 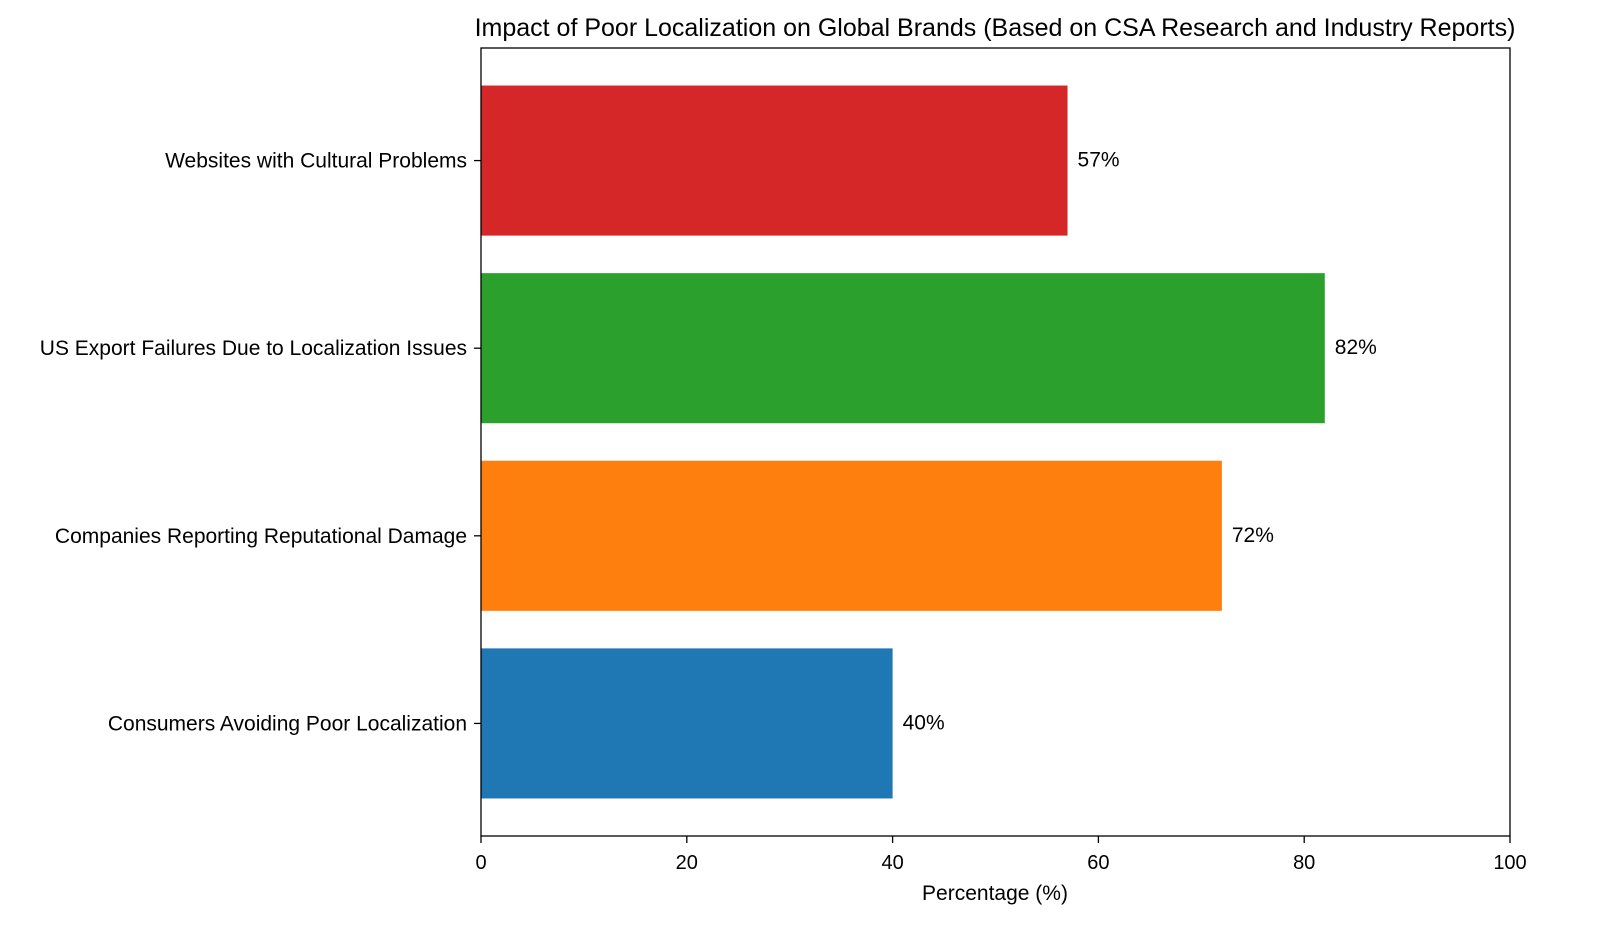 I want to click on x-tick-label: 100, so click(x=1509, y=863).